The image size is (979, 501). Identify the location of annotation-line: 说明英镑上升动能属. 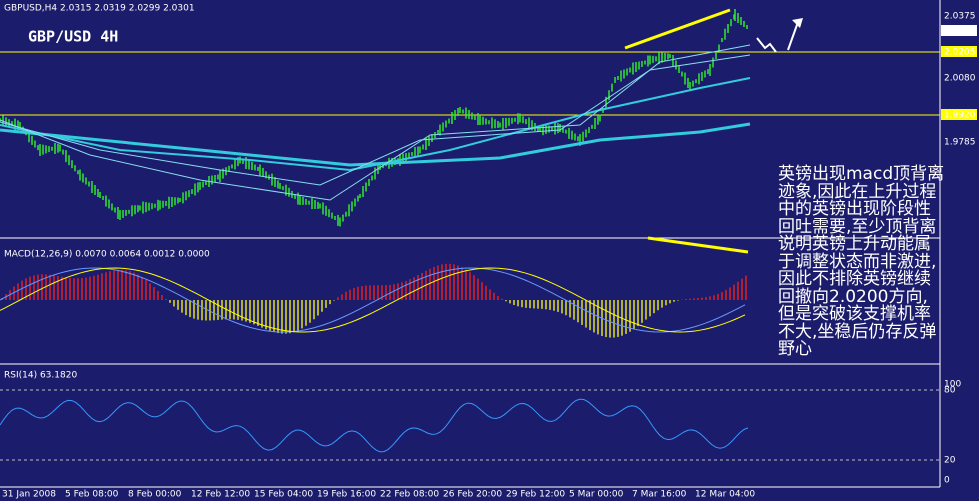
(854, 244).